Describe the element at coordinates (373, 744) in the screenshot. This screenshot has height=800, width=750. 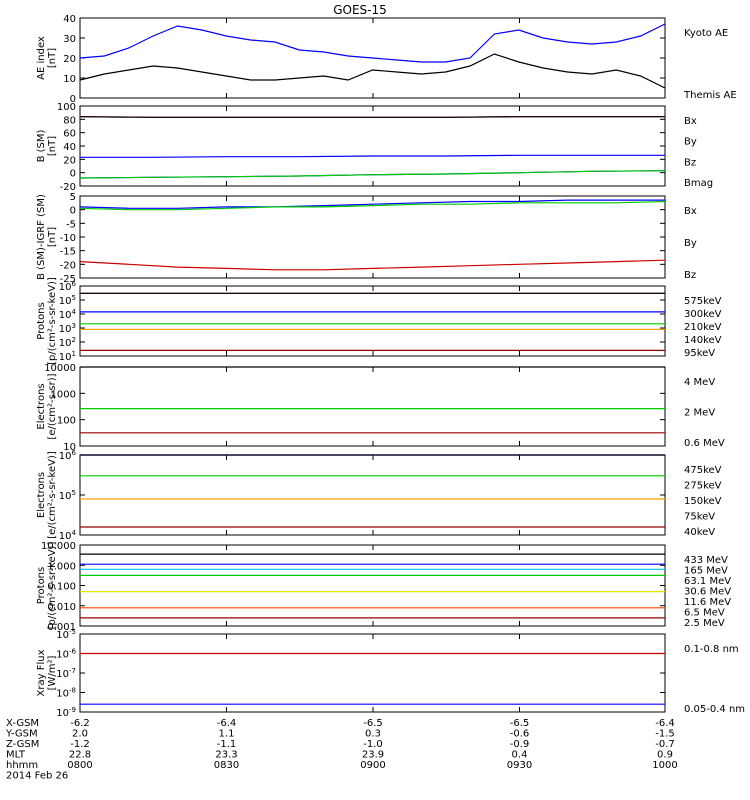
I see `x-row-value: -1.0` at that location.